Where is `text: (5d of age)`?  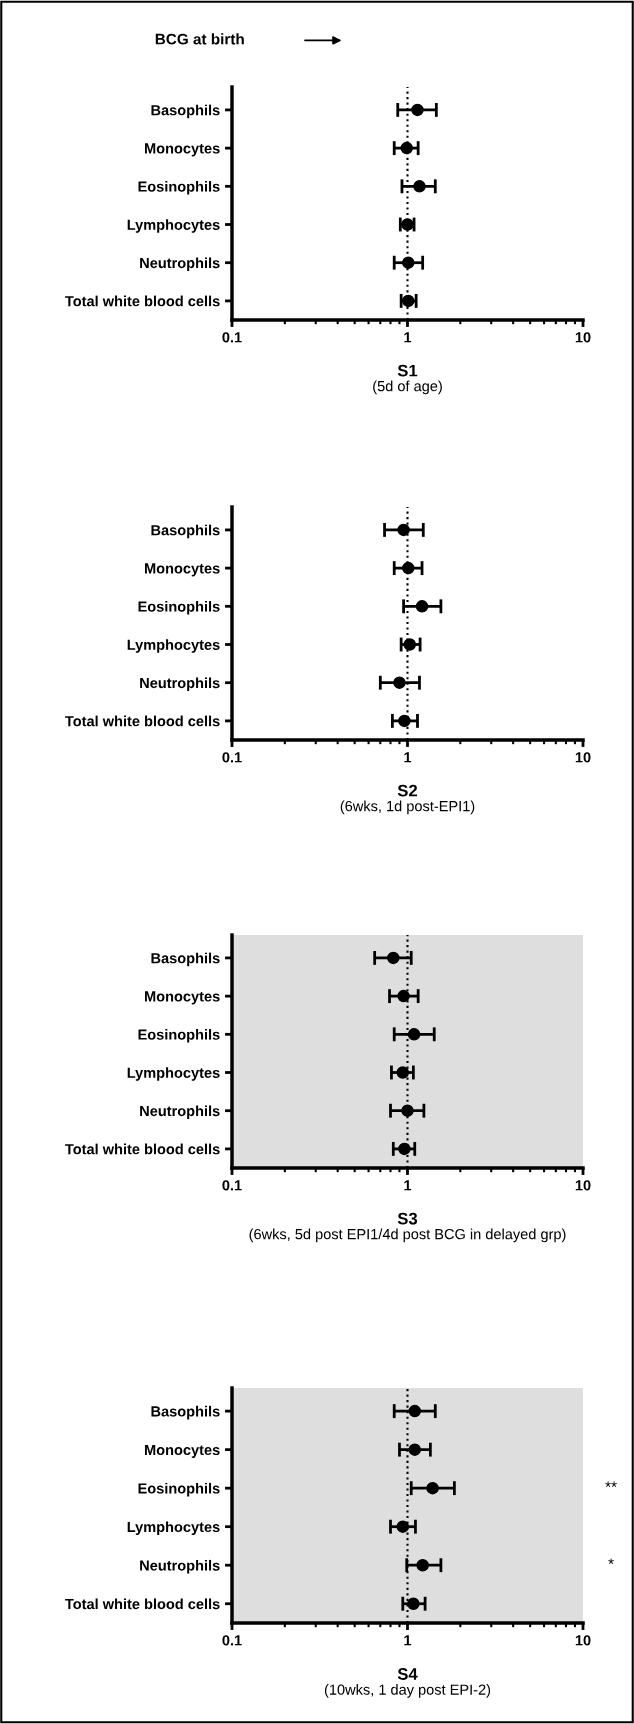 text: (5d of age) is located at coordinates (407, 387).